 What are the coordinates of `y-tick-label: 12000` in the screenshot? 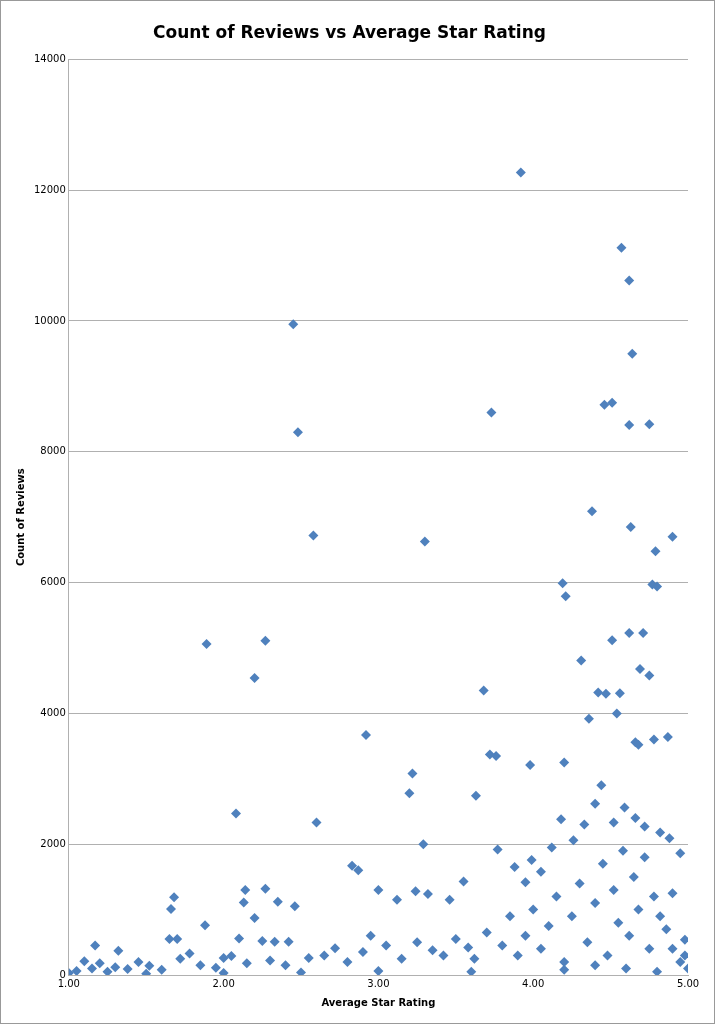 It's located at (50, 189).